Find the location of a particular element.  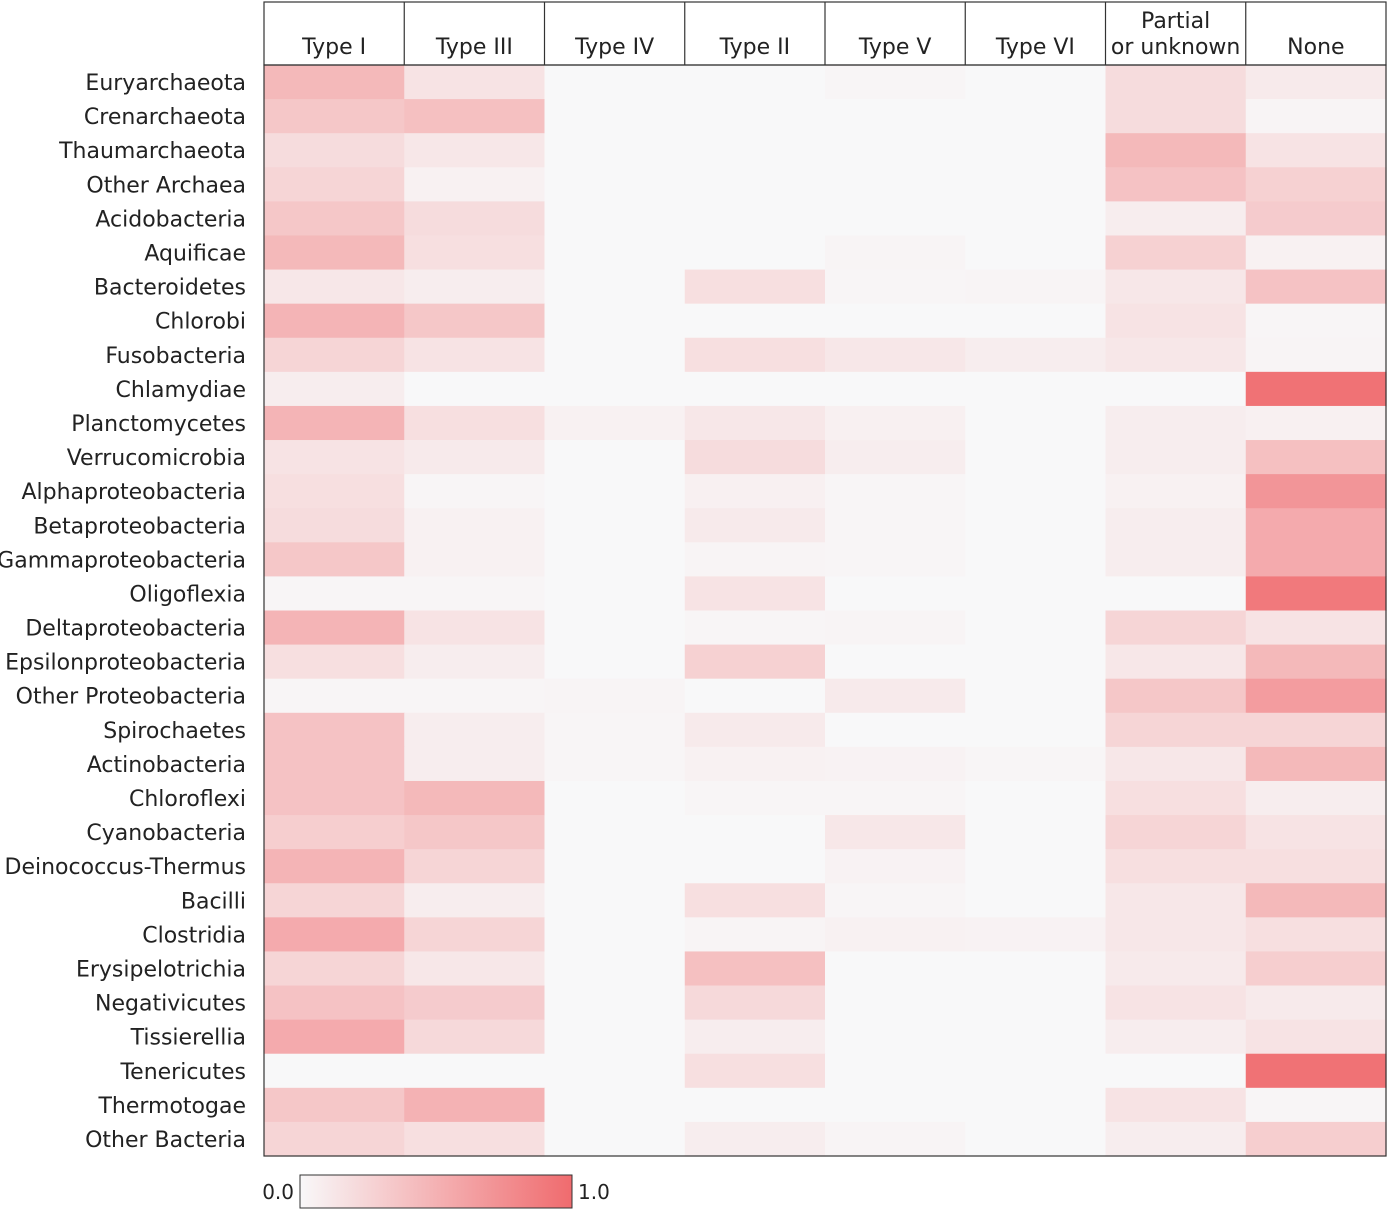

row-label: Other Bacteria is located at coordinates (165, 1140).